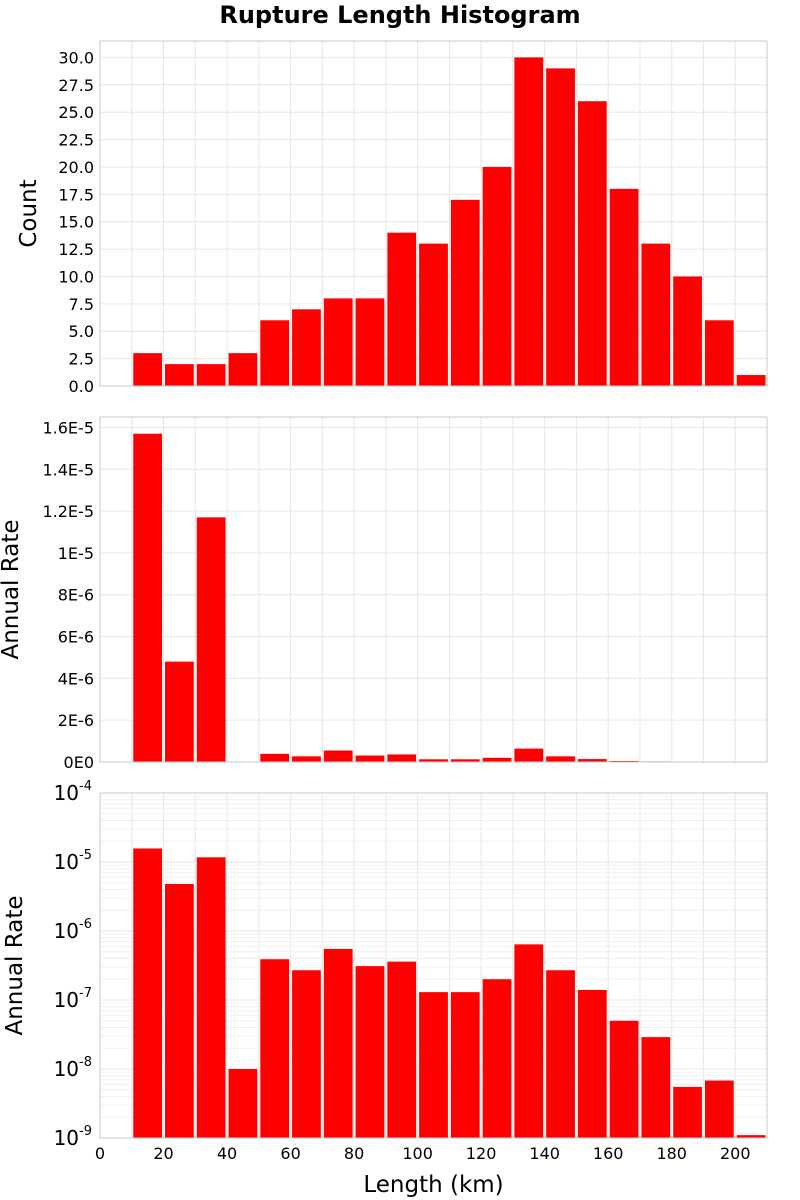 This screenshot has width=800, height=1200. What do you see at coordinates (76, 57) in the screenshot?
I see `y-tick-label: 30.0` at bounding box center [76, 57].